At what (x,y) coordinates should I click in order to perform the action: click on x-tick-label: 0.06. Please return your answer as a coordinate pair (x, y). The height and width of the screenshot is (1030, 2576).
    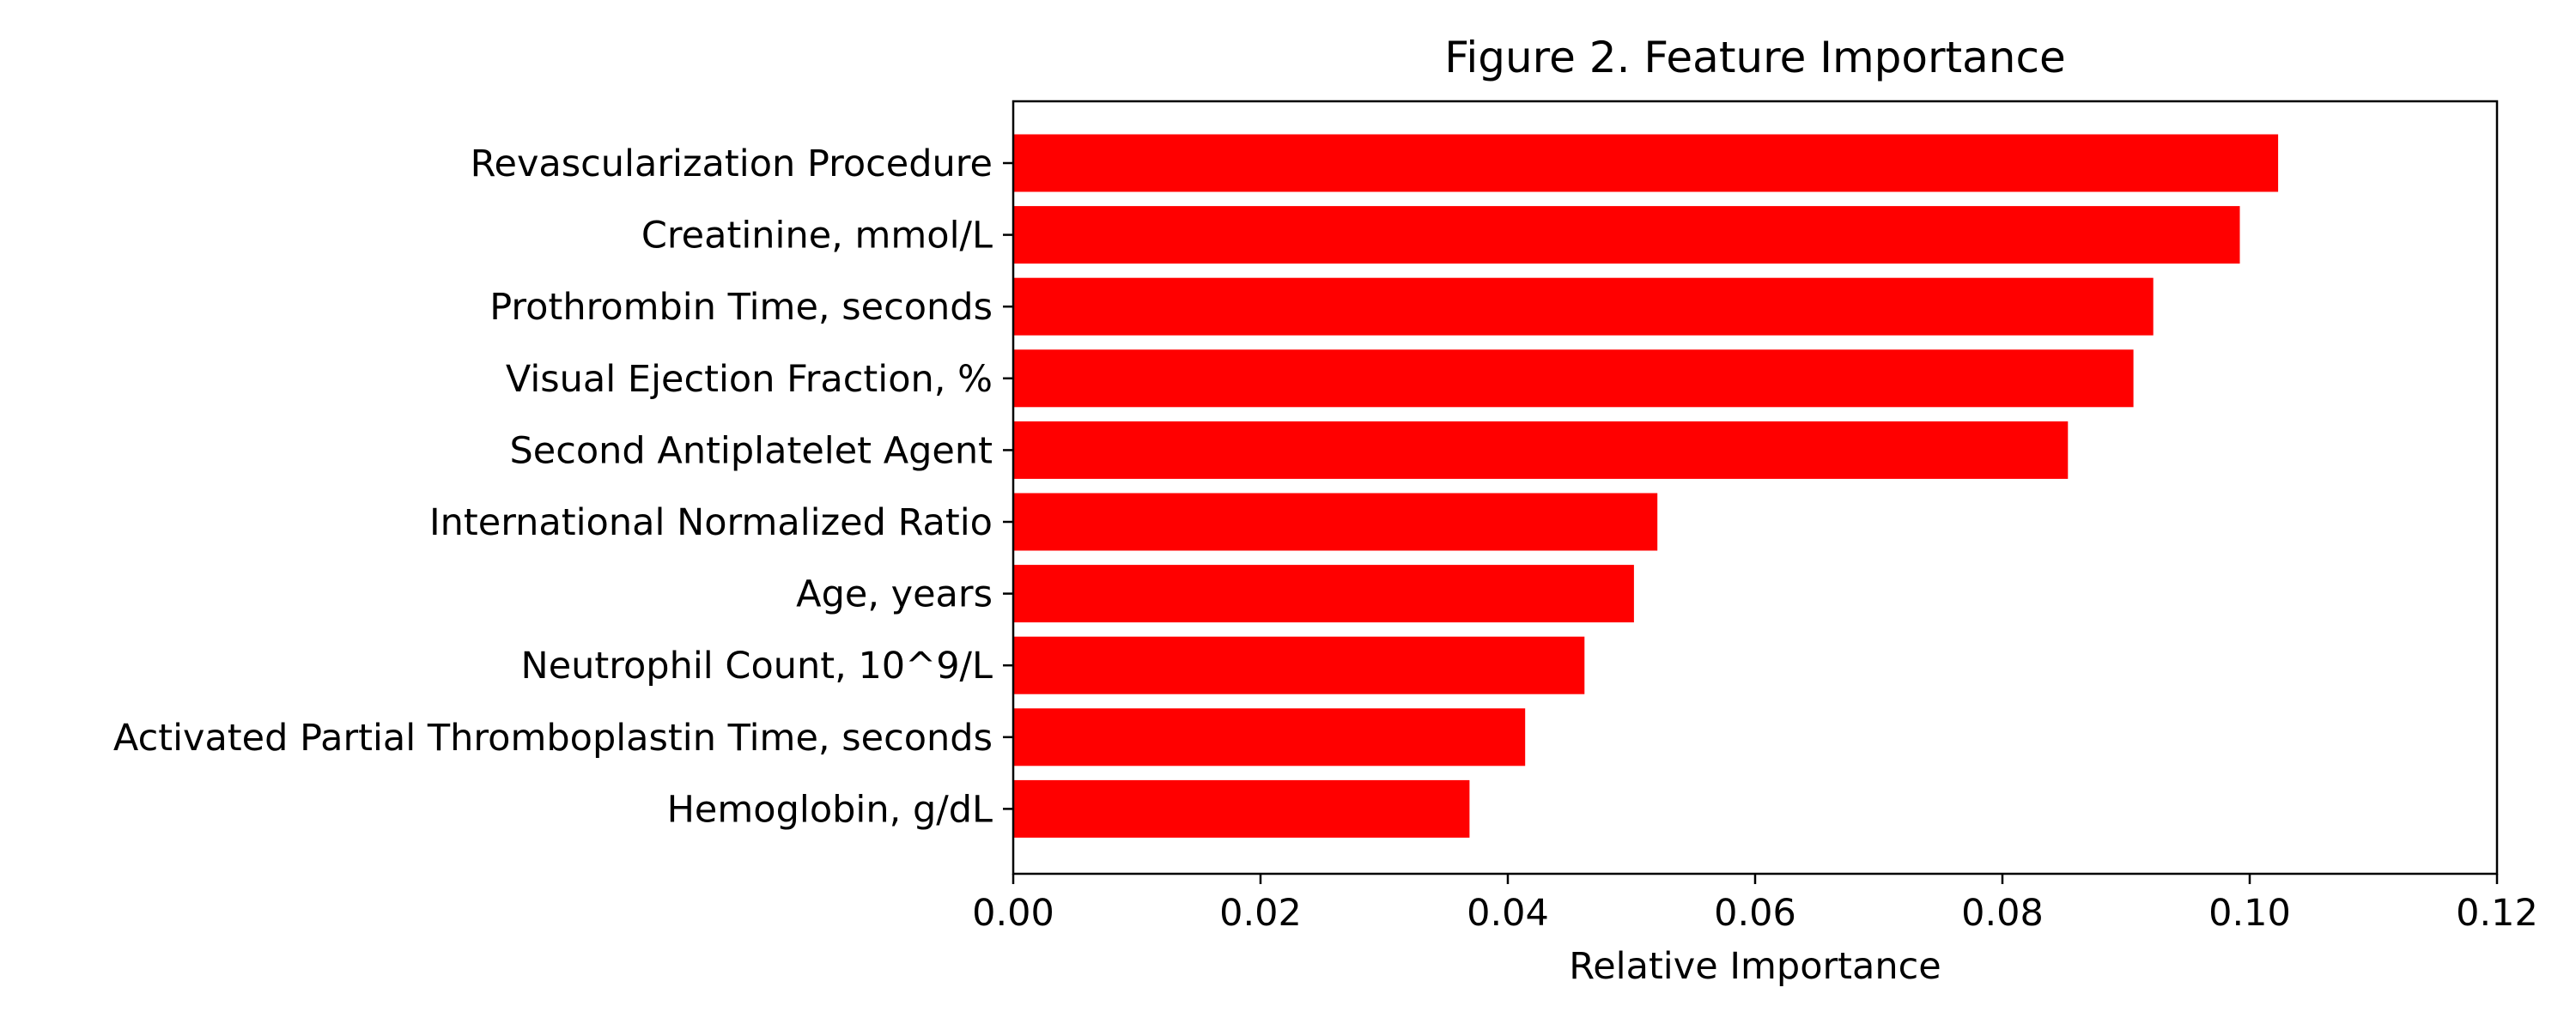
    Looking at the image, I should click on (1755, 913).